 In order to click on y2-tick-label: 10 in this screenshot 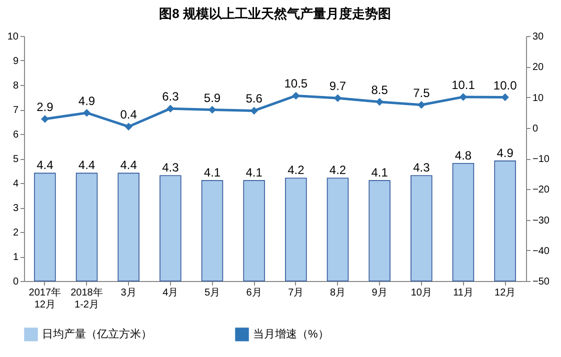, I will do `click(538, 98)`.